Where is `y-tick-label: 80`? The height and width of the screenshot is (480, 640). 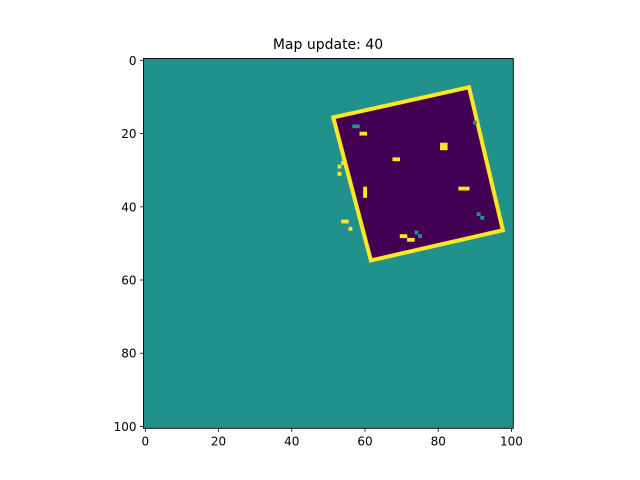
y-tick-label: 80 is located at coordinates (128, 354).